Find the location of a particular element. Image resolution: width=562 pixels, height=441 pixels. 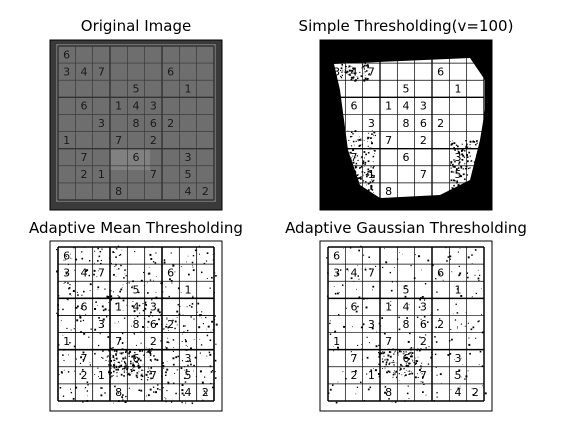

gauss-digit: 1 is located at coordinates (336, 341).